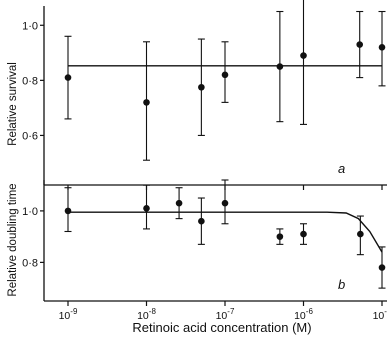 This screenshot has height=343, width=387. What do you see at coordinates (13, 104) in the screenshot?
I see `panel-a-y-label: Relative survival` at bounding box center [13, 104].